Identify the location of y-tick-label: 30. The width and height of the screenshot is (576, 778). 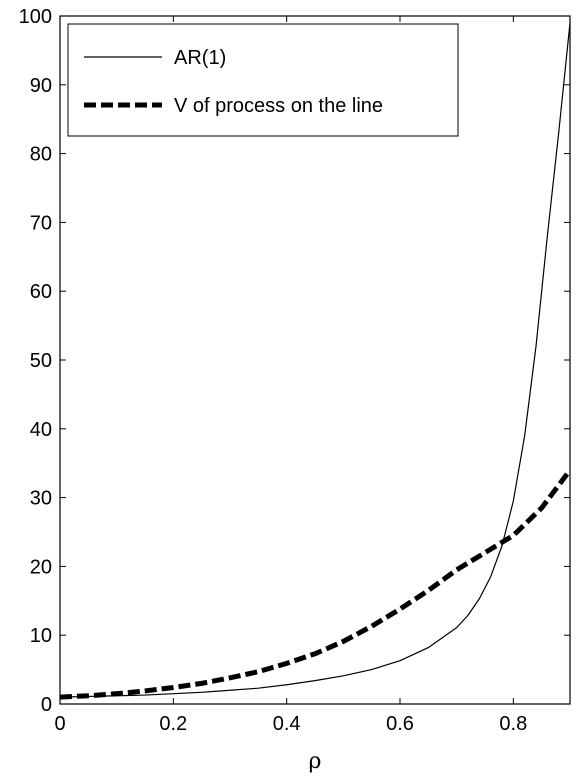
(41, 499).